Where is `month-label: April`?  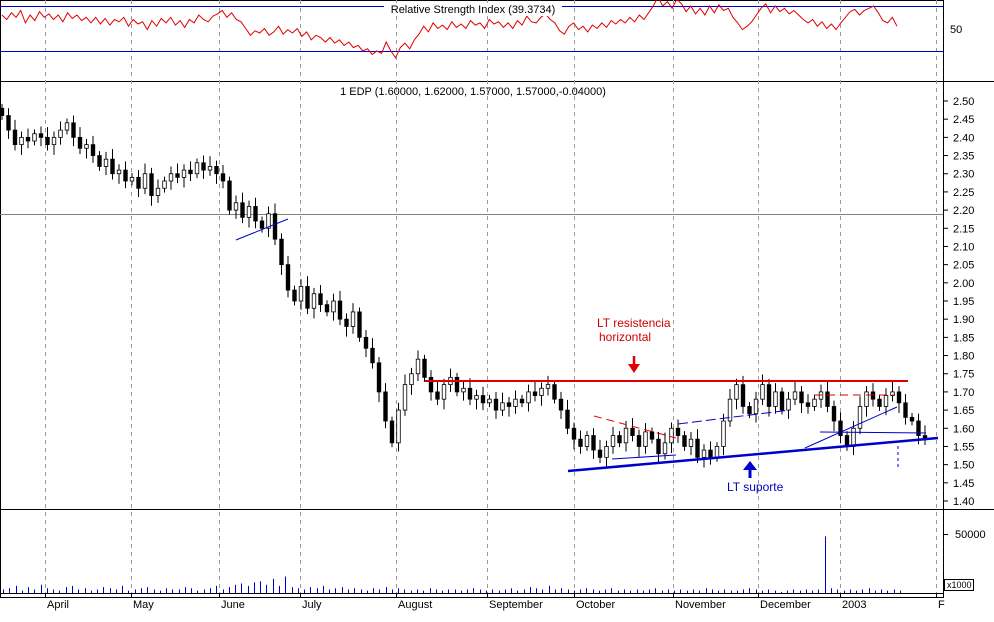
month-label: April is located at coordinates (58, 605).